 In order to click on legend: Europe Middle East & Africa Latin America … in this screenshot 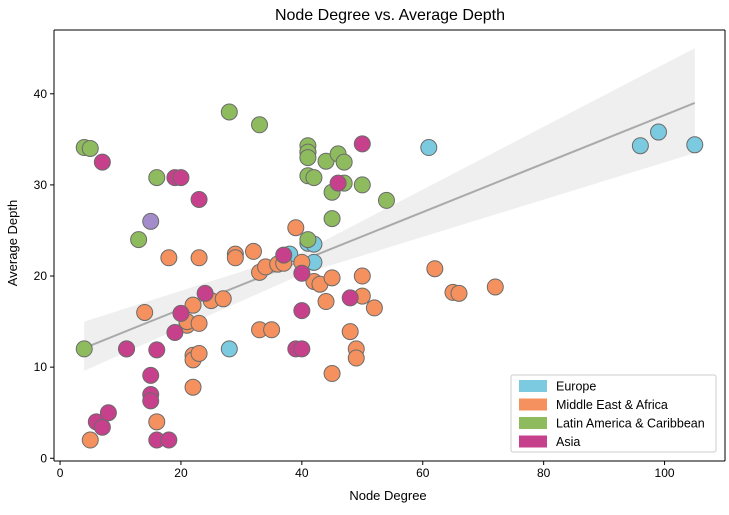, I will do `click(613, 413)`.